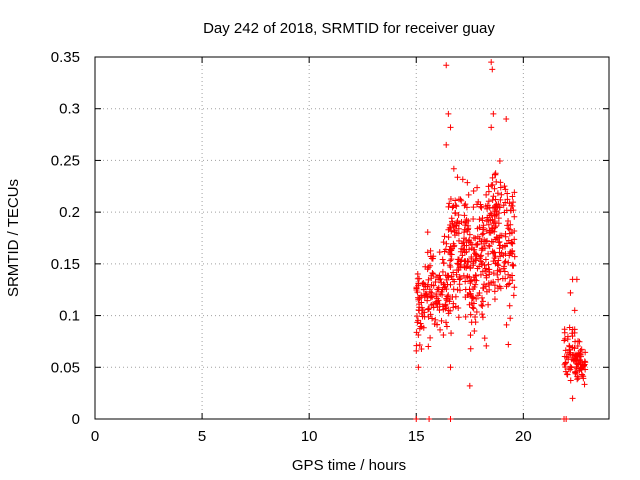 The height and width of the screenshot is (480, 640). What do you see at coordinates (69, 212) in the screenshot?
I see `y-tick-label: 0.2` at bounding box center [69, 212].